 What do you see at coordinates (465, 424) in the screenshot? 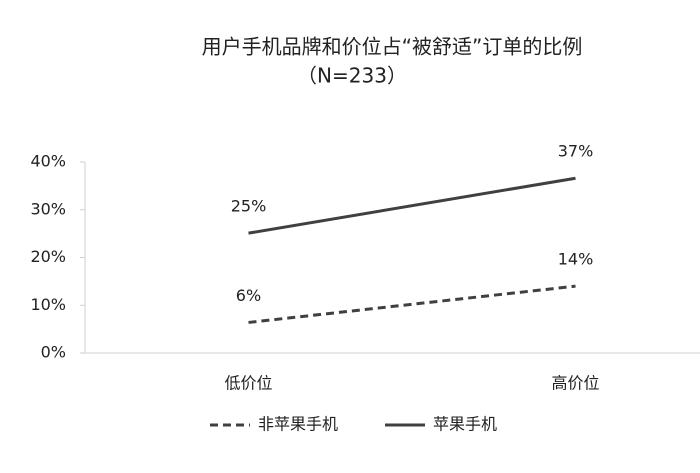
I see `legend-label: 苹果手机` at bounding box center [465, 424].